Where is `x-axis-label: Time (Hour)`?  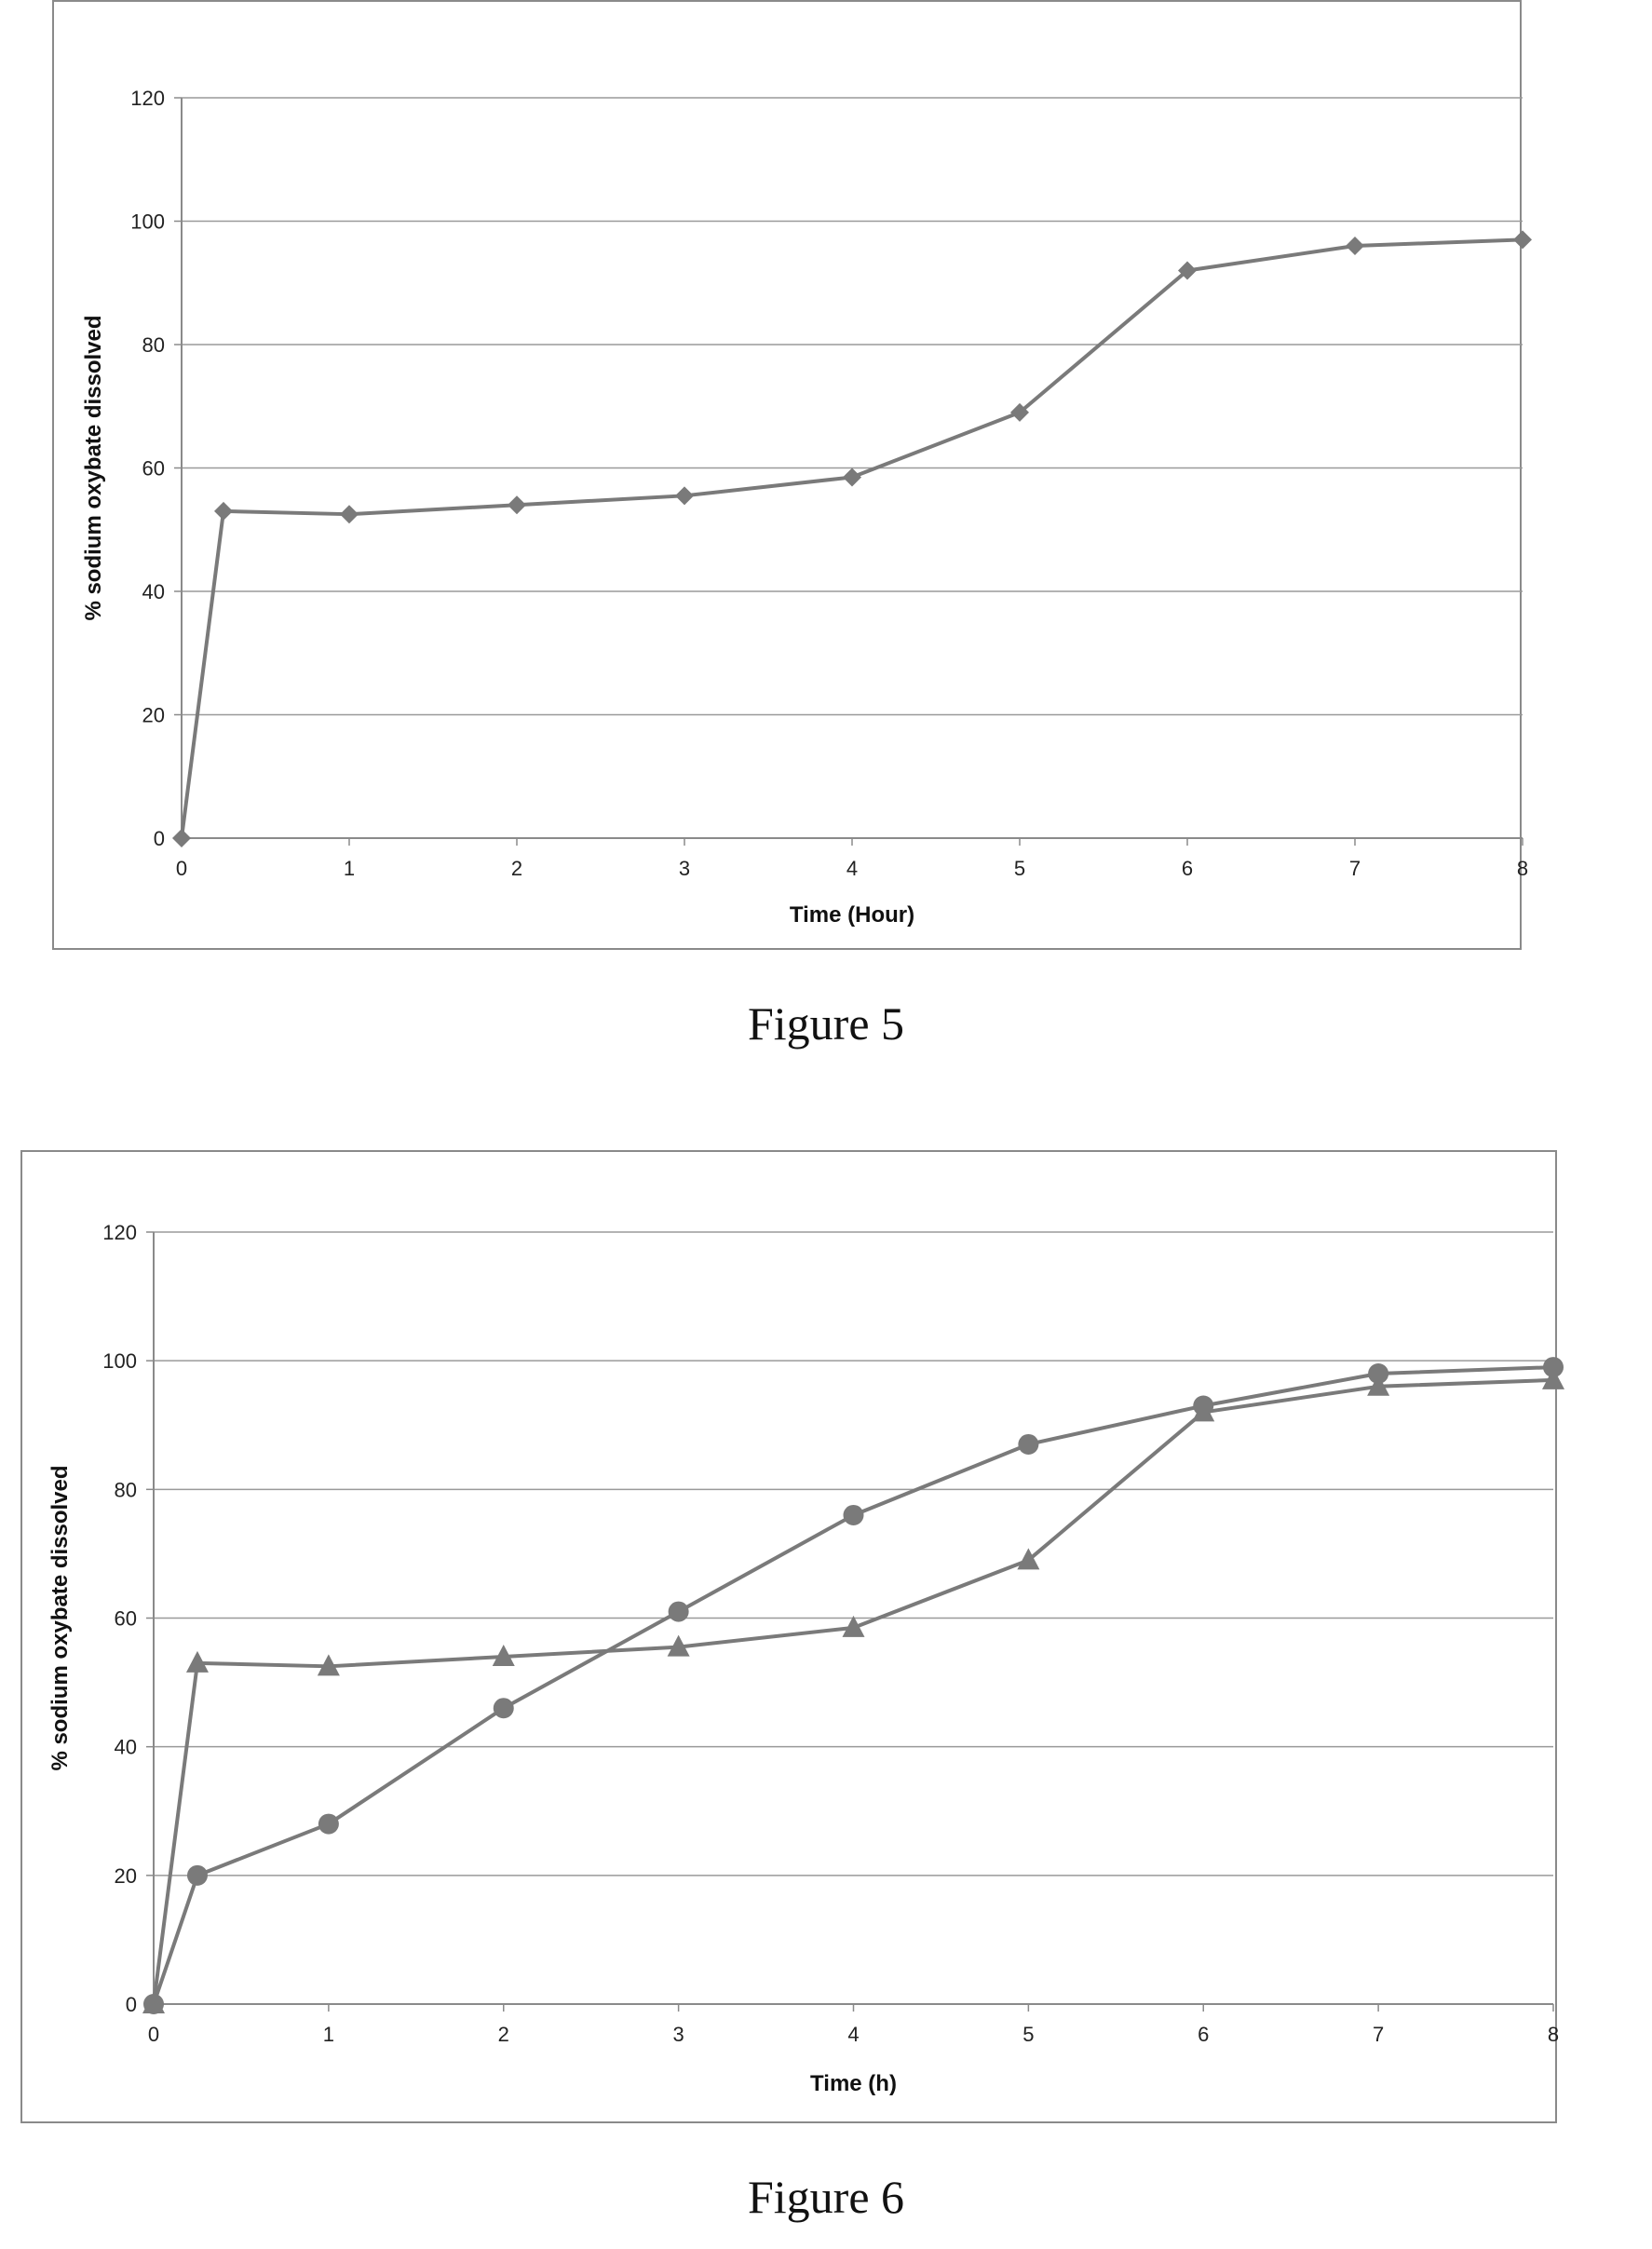 x-axis-label: Time (Hour) is located at coordinates (852, 915).